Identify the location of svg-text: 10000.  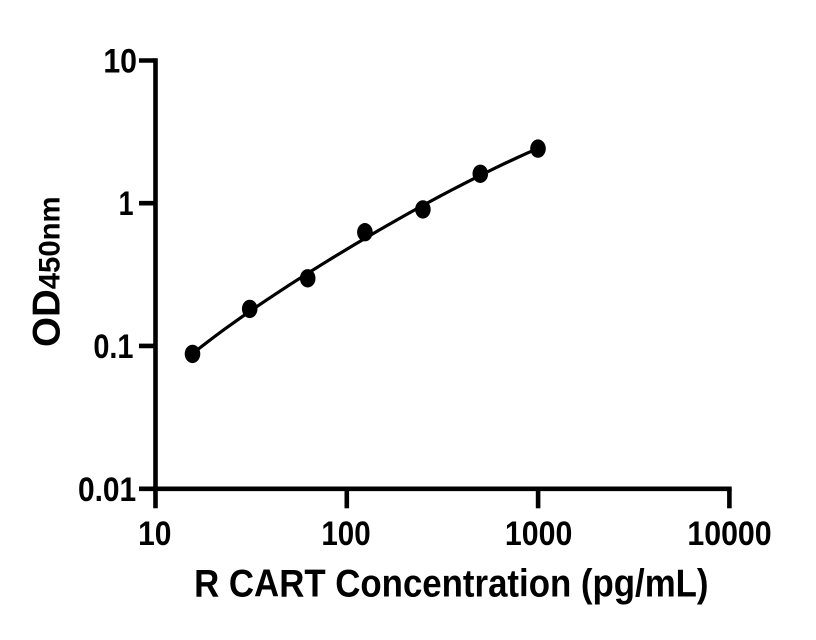
(729, 533).